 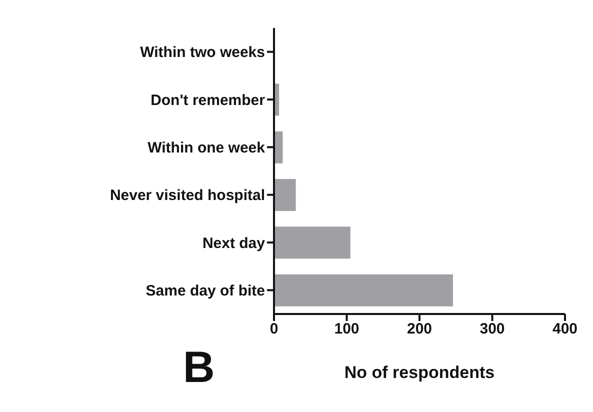 What do you see at coordinates (187, 195) in the screenshot?
I see `y-tick-label: Never visited hospital` at bounding box center [187, 195].